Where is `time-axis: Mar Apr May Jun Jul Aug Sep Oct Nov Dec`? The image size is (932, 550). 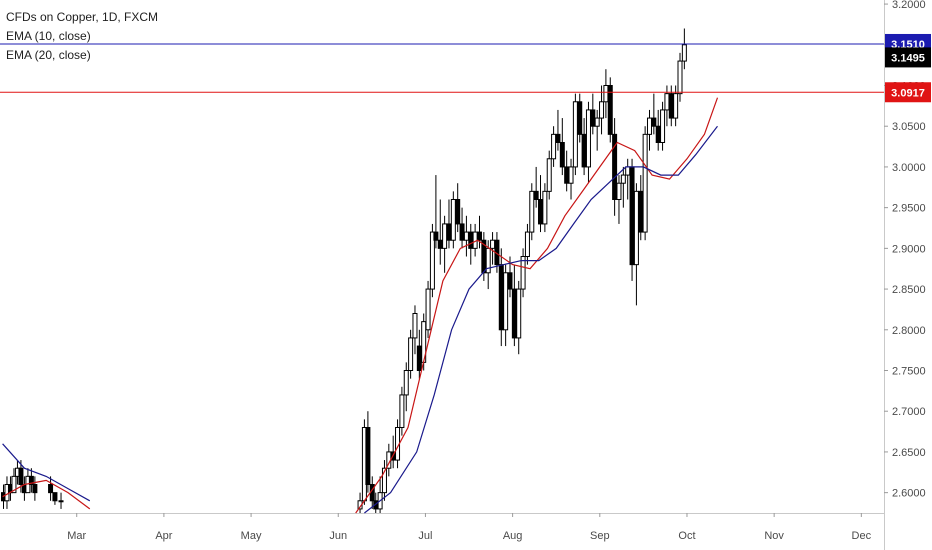 time-axis: Mar Apr May Jun Jul Aug Sep Oct Nov Dec is located at coordinates (469, 527).